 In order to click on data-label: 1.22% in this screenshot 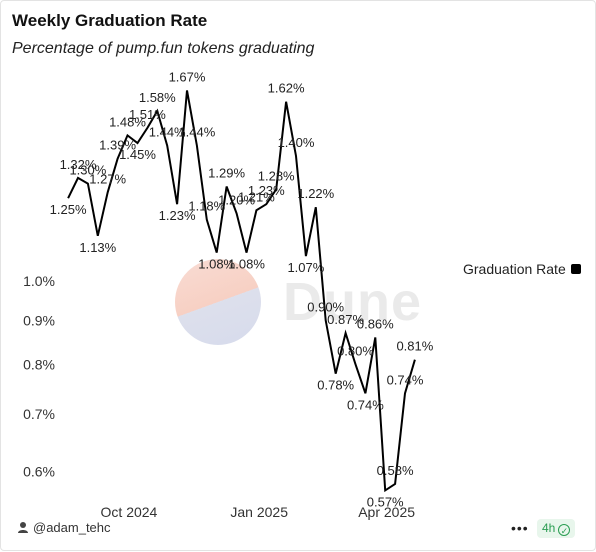, I will do `click(315, 193)`.